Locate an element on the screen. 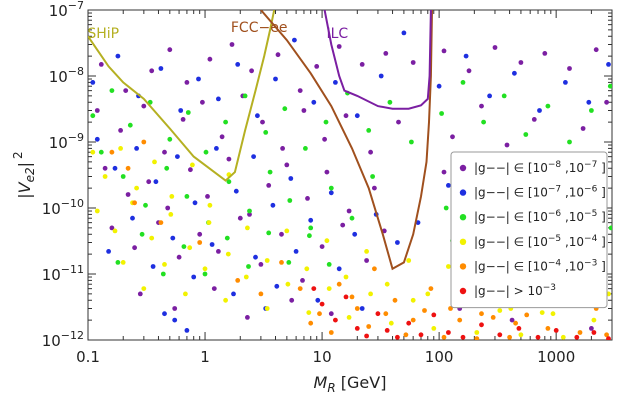 The image size is (633, 399). fcc-ee-label: FCC−ee is located at coordinates (259, 28).